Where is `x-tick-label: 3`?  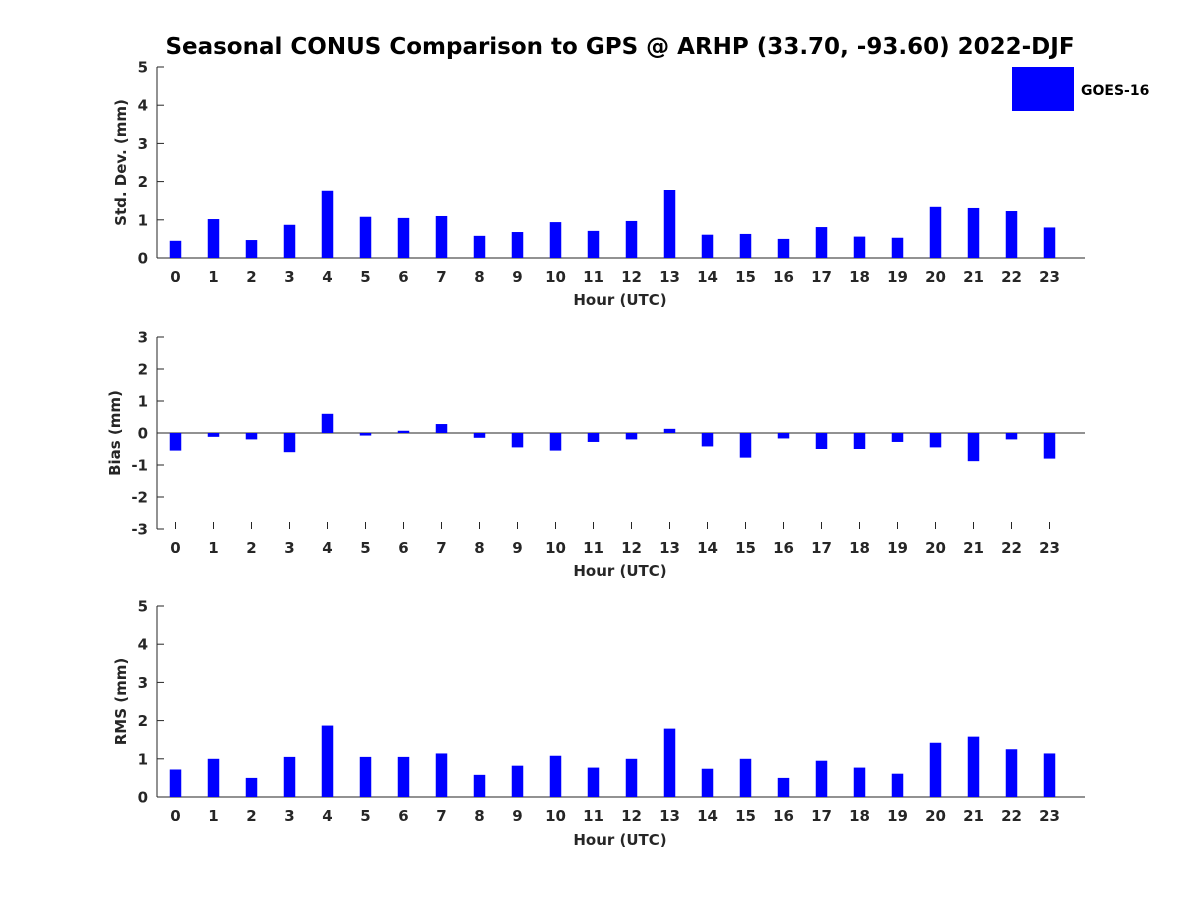
x-tick-label: 3 is located at coordinates (289, 277).